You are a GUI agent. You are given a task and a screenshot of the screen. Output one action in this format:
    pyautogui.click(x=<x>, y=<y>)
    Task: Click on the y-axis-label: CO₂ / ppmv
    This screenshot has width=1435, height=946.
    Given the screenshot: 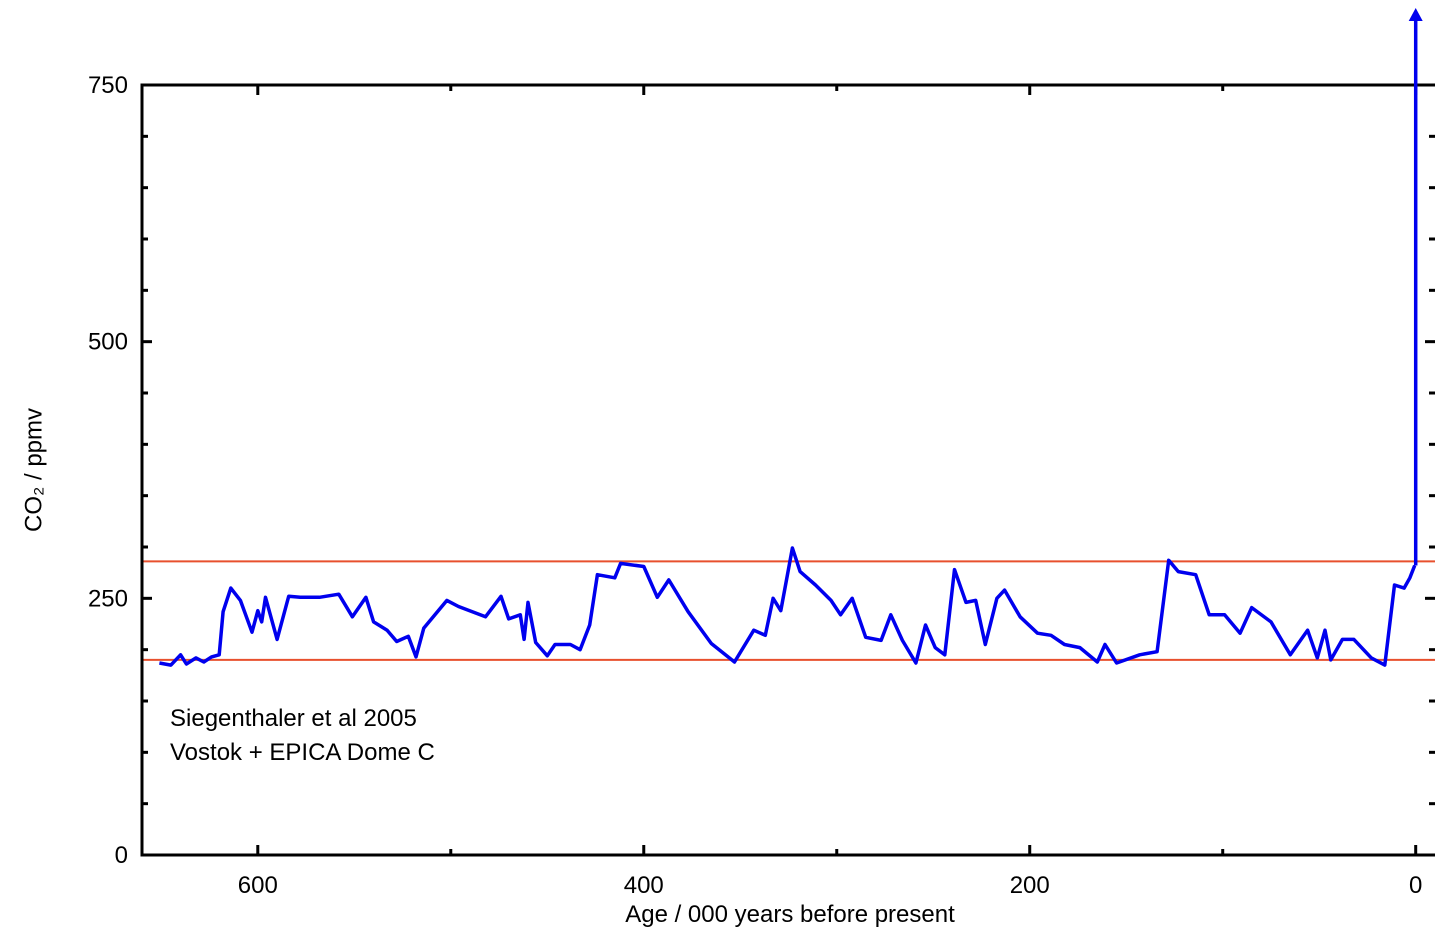 What is the action you would take?
    pyautogui.click(x=33, y=470)
    